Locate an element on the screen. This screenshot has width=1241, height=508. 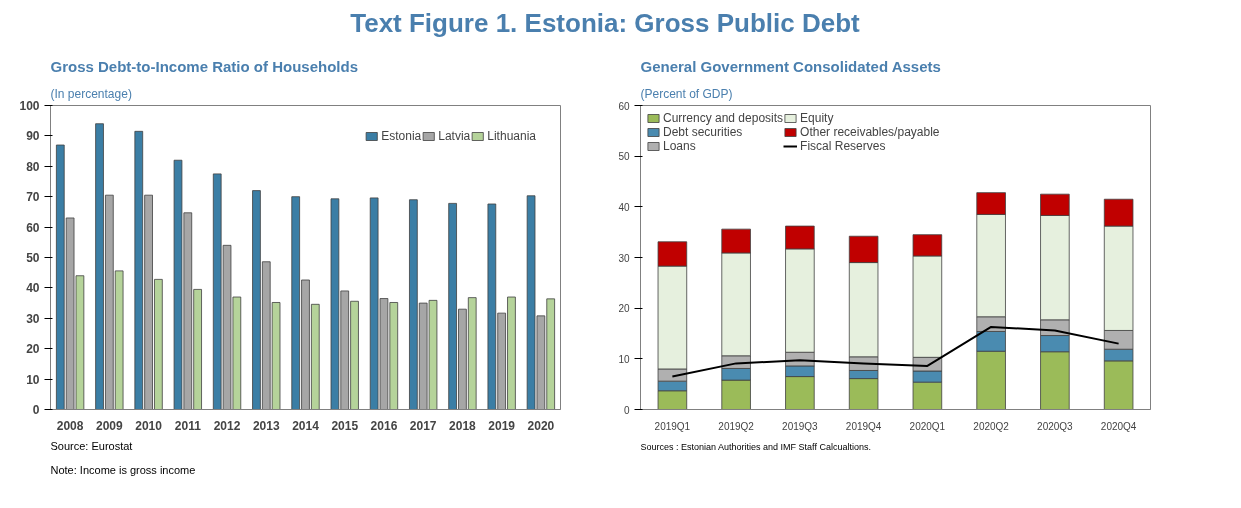
legend-label: Lithuania is located at coordinates (511, 136).